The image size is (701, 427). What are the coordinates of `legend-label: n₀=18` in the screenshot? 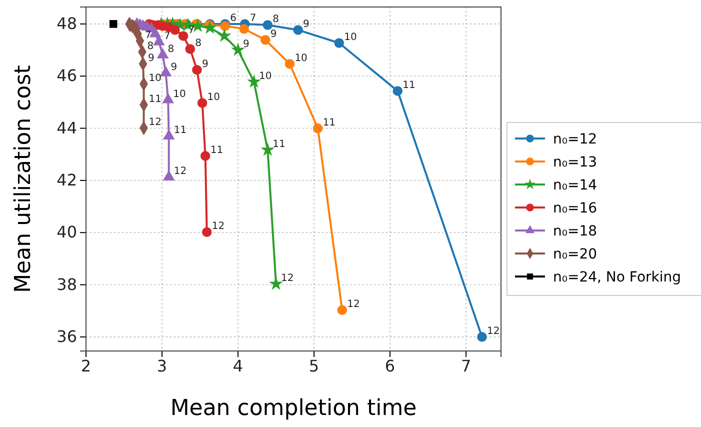 It's located at (575, 232).